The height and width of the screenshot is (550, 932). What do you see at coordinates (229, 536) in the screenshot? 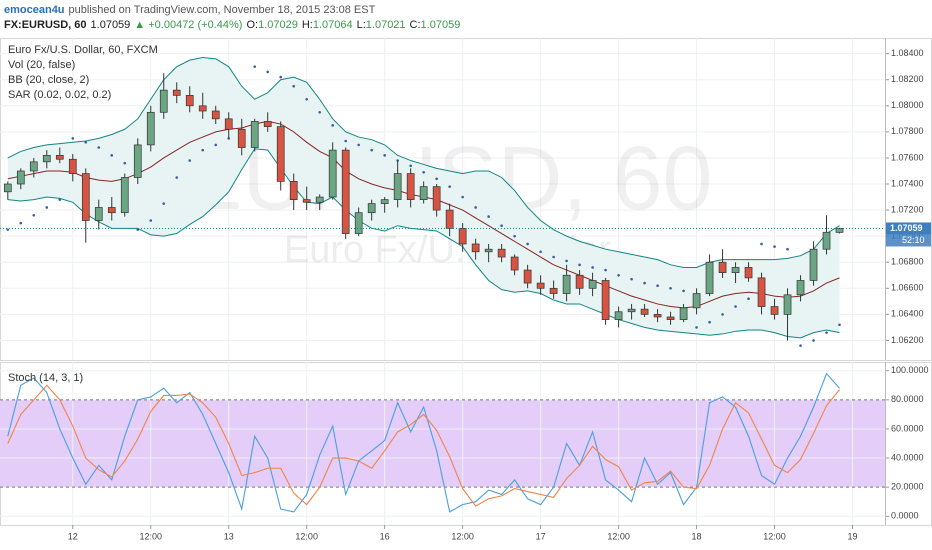
I see `x-tick-label: 13` at bounding box center [229, 536].